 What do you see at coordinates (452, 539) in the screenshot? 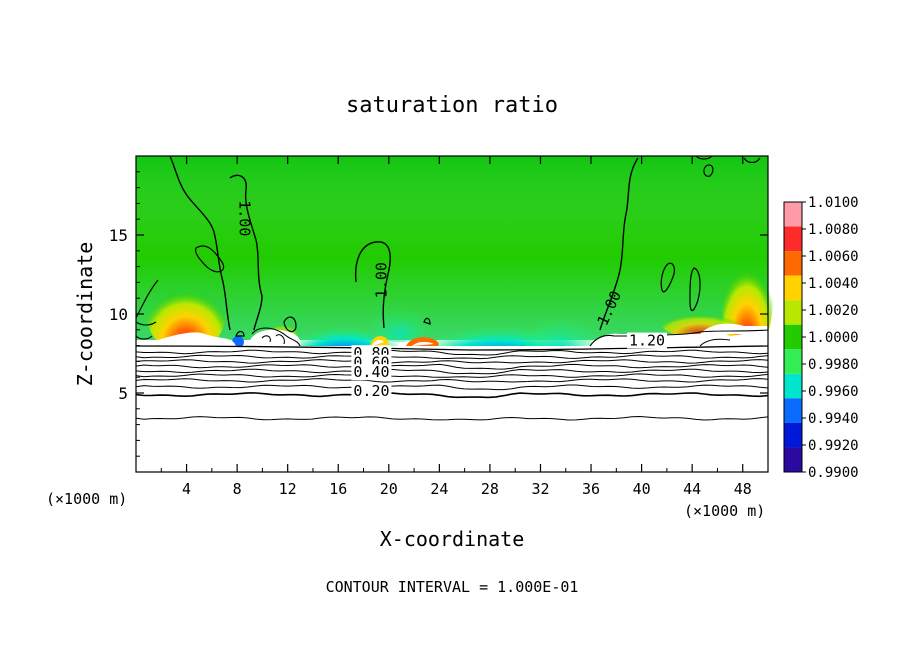
I see `x-axis-label: X-coordinate` at bounding box center [452, 539].